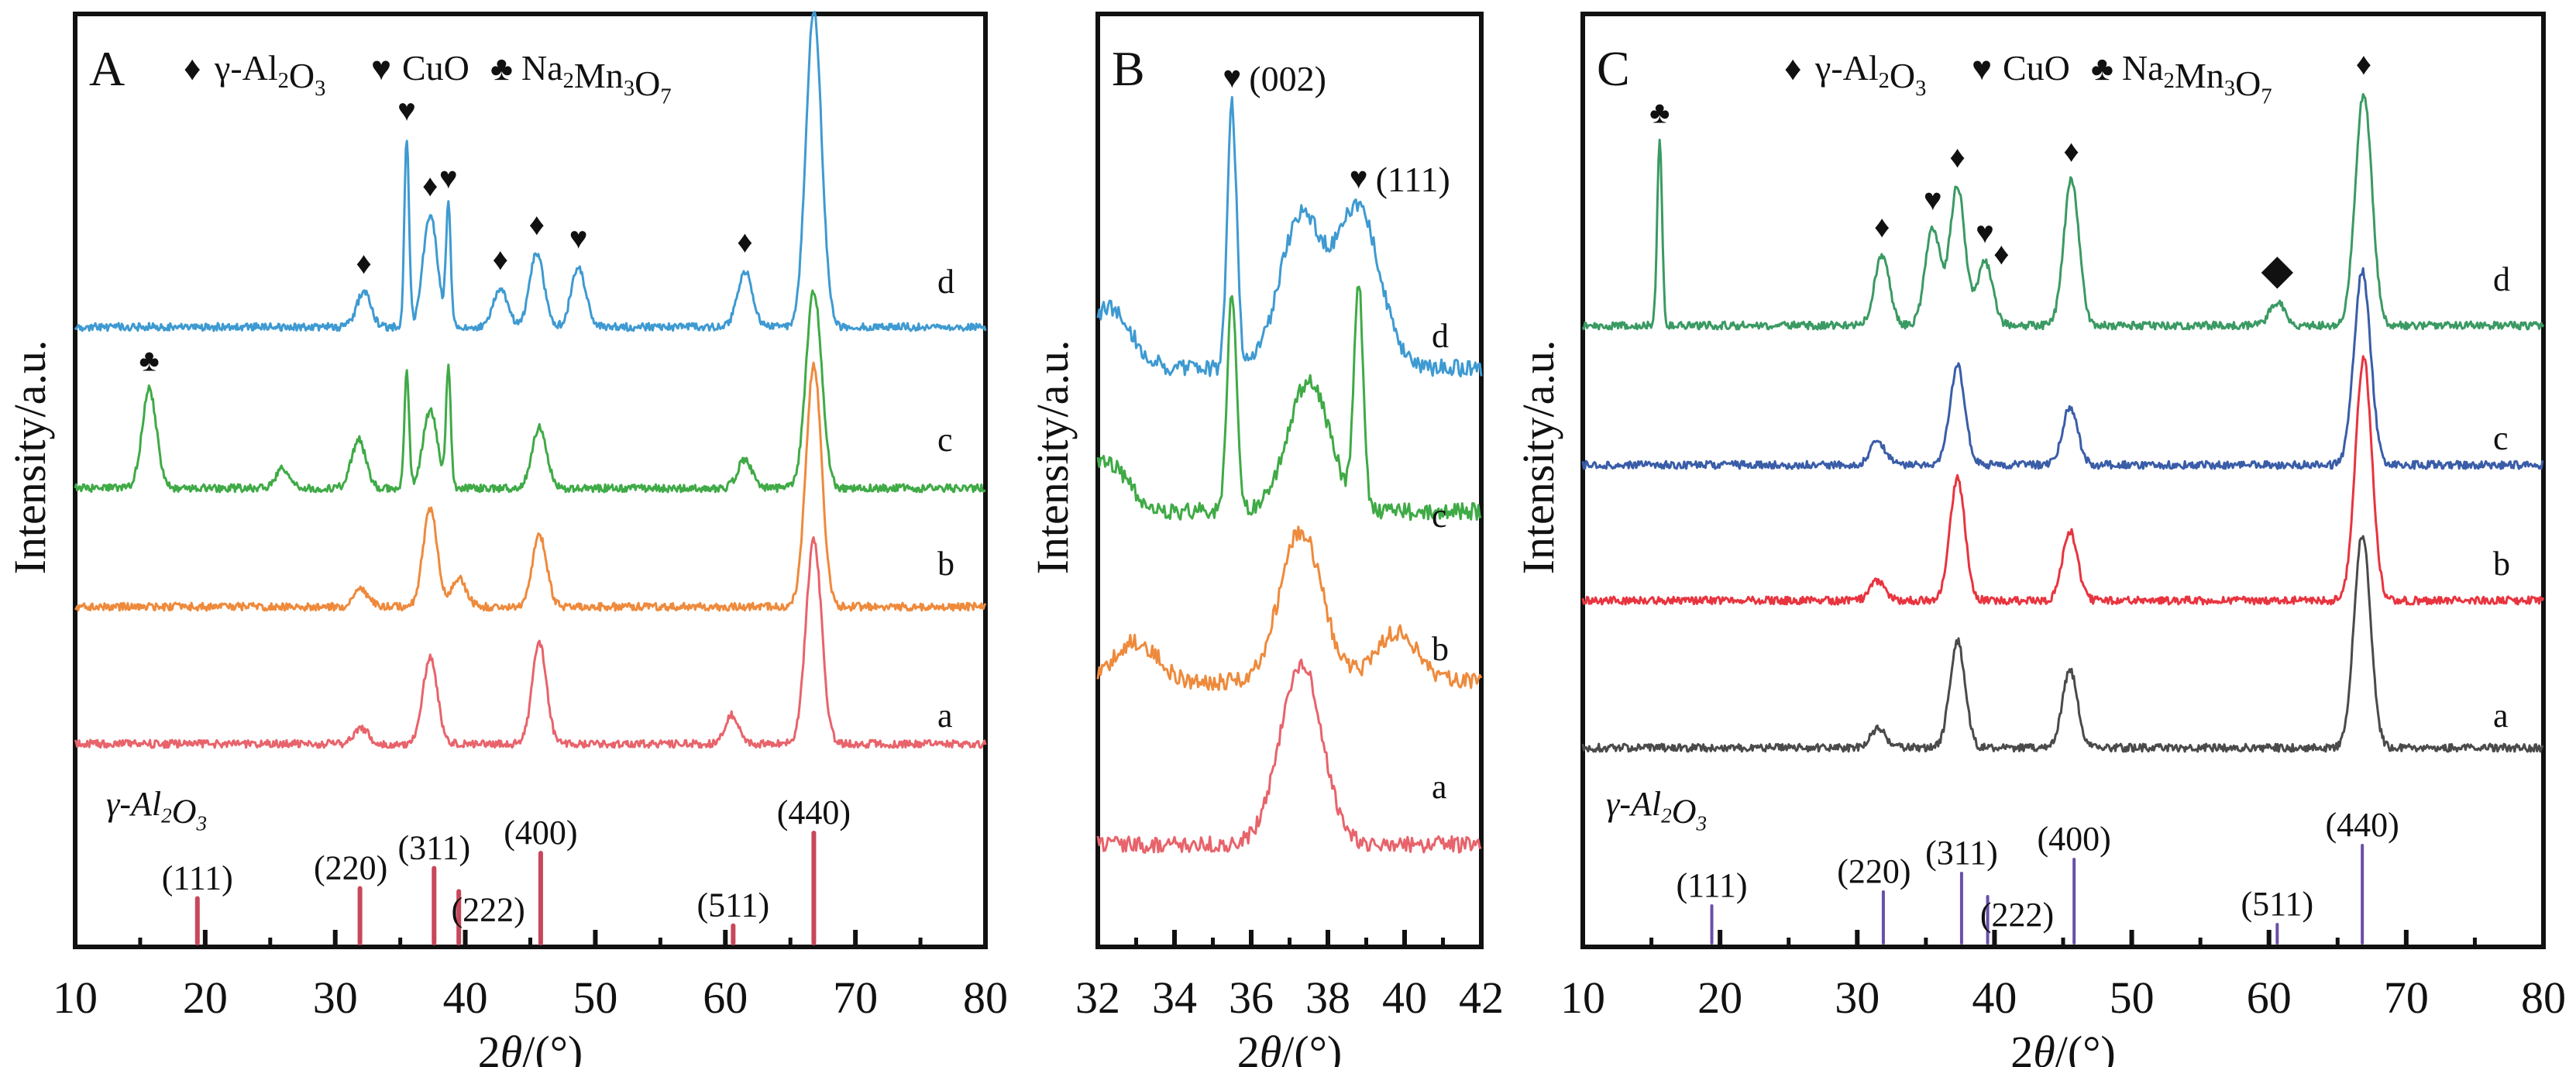 This screenshot has width=2576, height=1067. What do you see at coordinates (488, 909) in the screenshot?
I see `reference-hkl-label: (222)` at bounding box center [488, 909].